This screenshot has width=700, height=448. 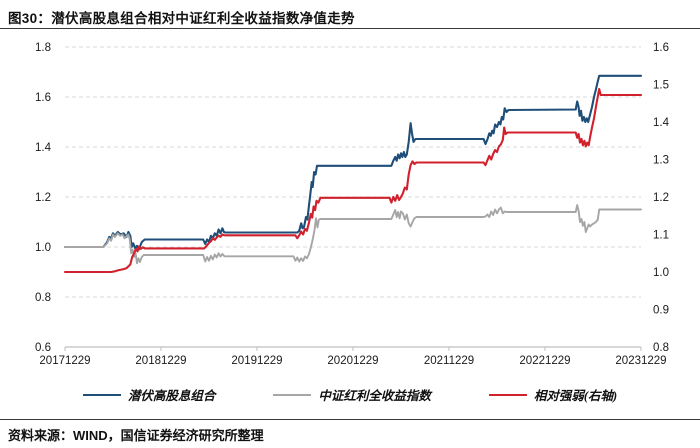 I want to click on chart-legend: 潜伏高股息组合 中证红利全收益指数 相对强弱(右轴), so click(x=350, y=394).